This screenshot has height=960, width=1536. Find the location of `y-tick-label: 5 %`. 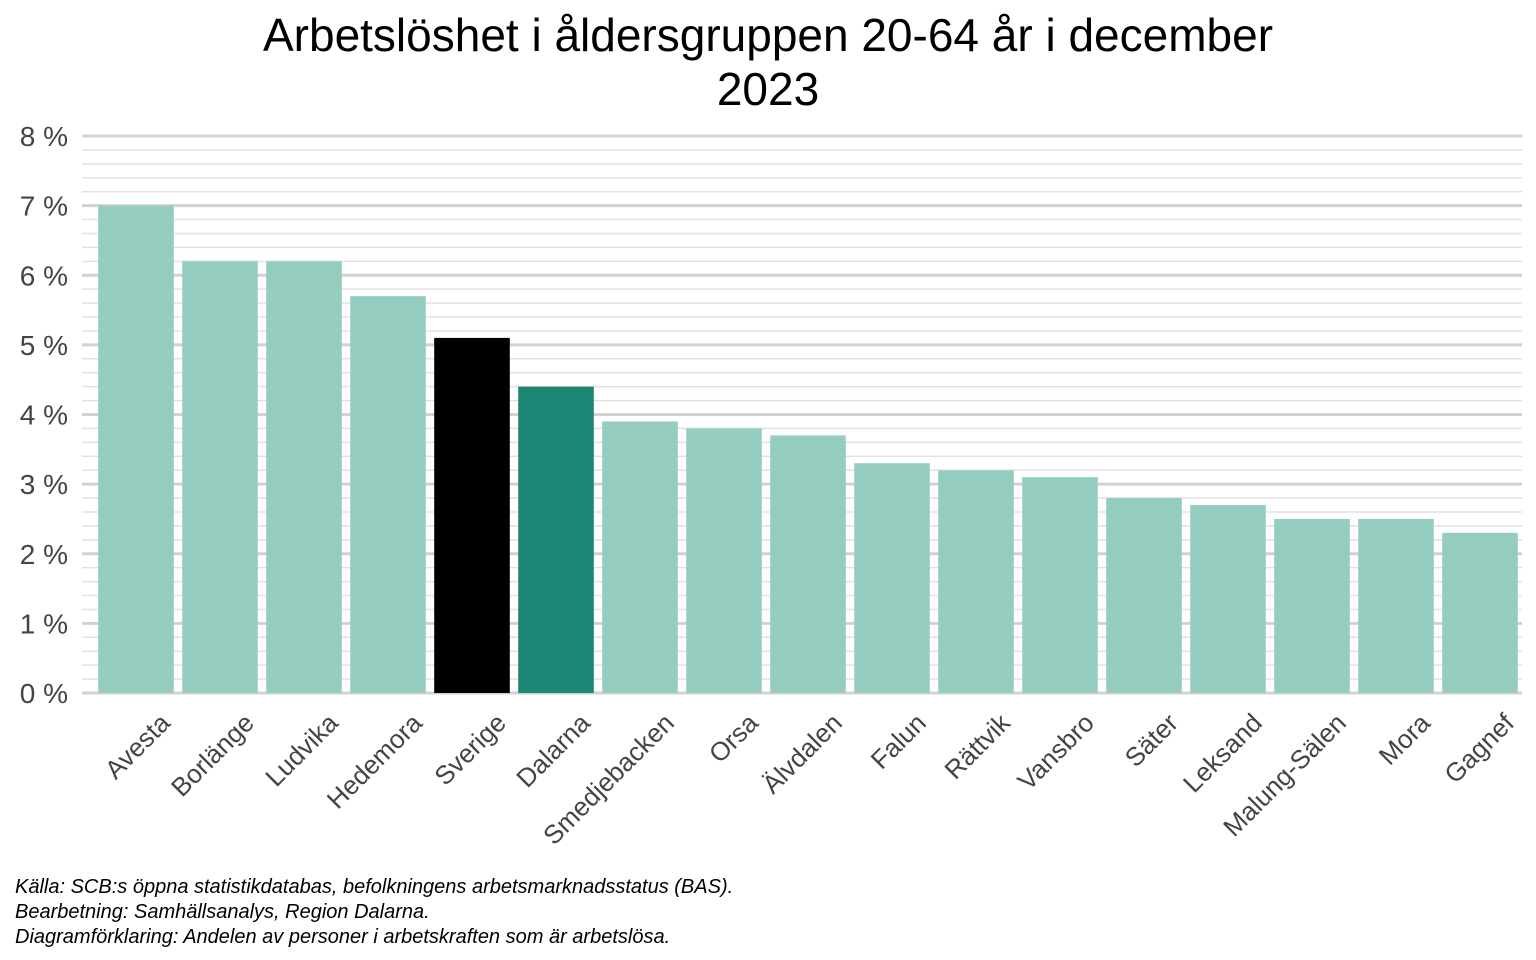

y-tick-label: 5 % is located at coordinates (44, 345).